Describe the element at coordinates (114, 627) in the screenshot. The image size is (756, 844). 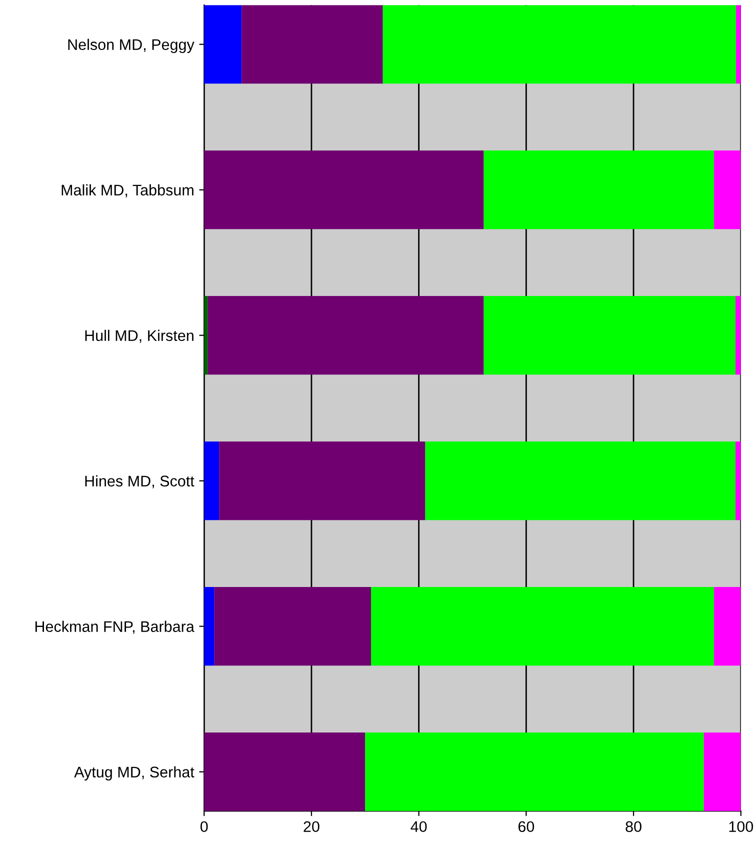
I see `y-tick-label: Heckman FNP, Barbara` at that location.